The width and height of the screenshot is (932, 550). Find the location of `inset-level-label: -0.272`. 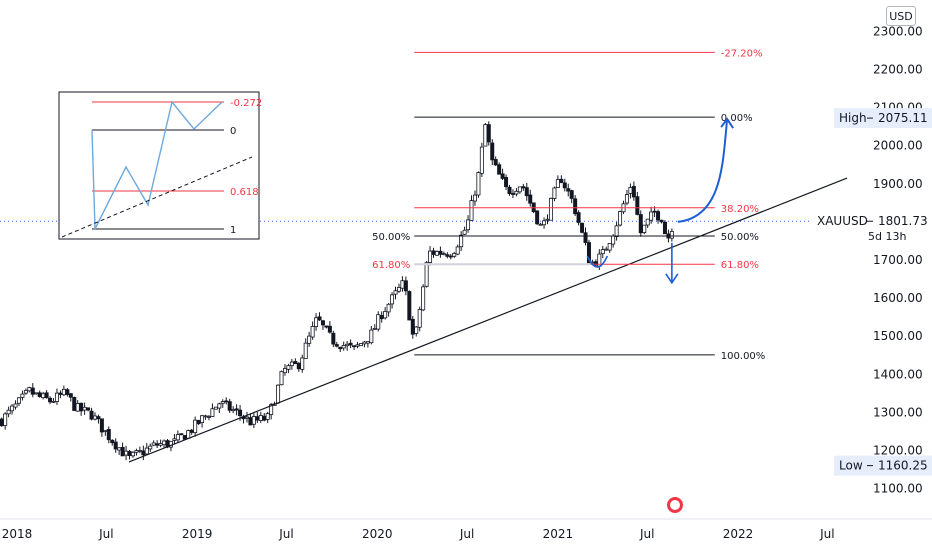

inset-level-label: -0.272 is located at coordinates (246, 103).